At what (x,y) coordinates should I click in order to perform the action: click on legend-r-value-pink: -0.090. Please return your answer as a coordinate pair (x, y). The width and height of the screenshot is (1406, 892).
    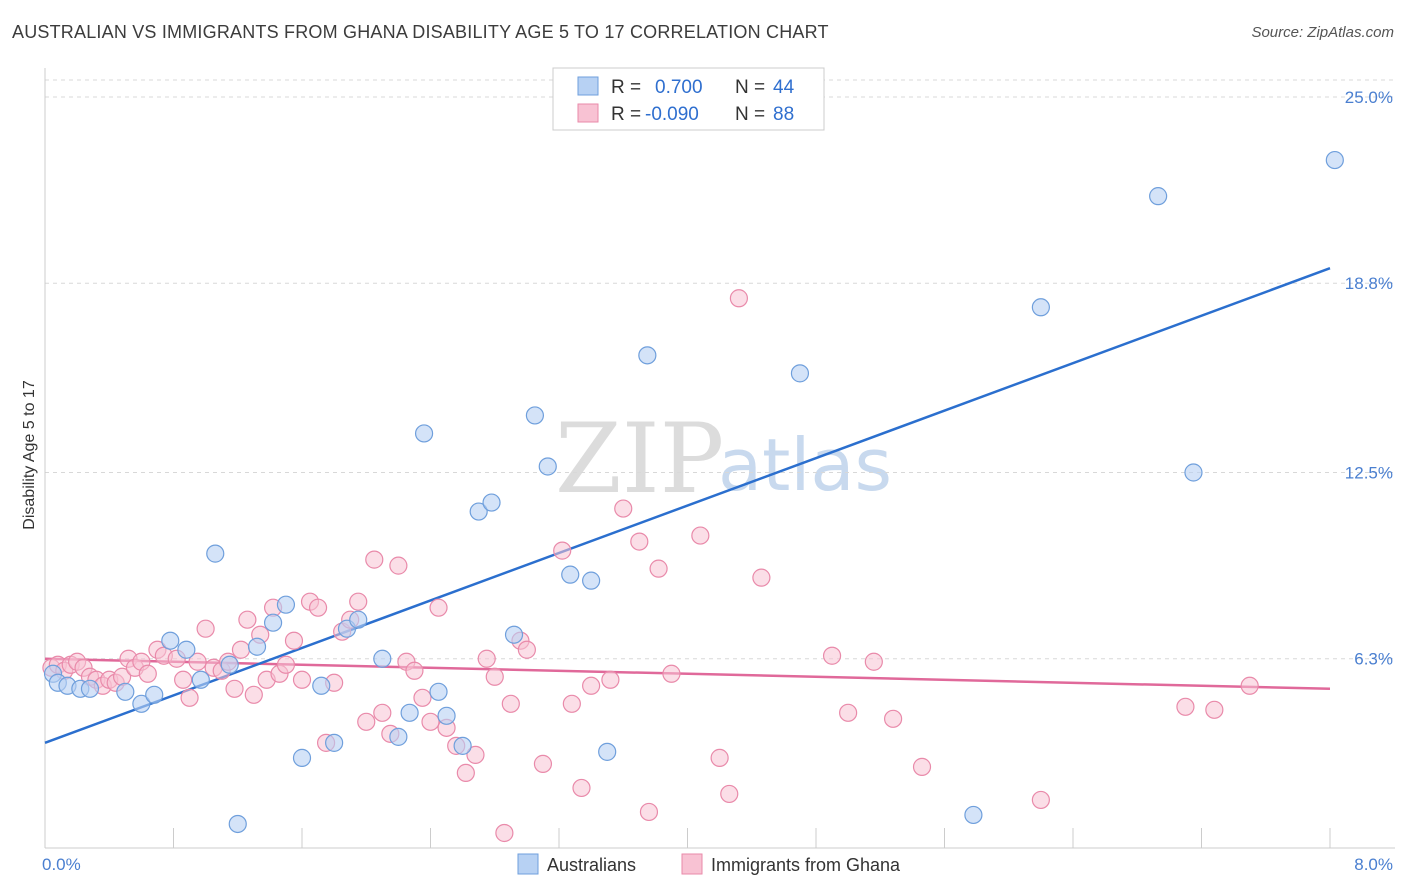
    Looking at the image, I should click on (672, 114).